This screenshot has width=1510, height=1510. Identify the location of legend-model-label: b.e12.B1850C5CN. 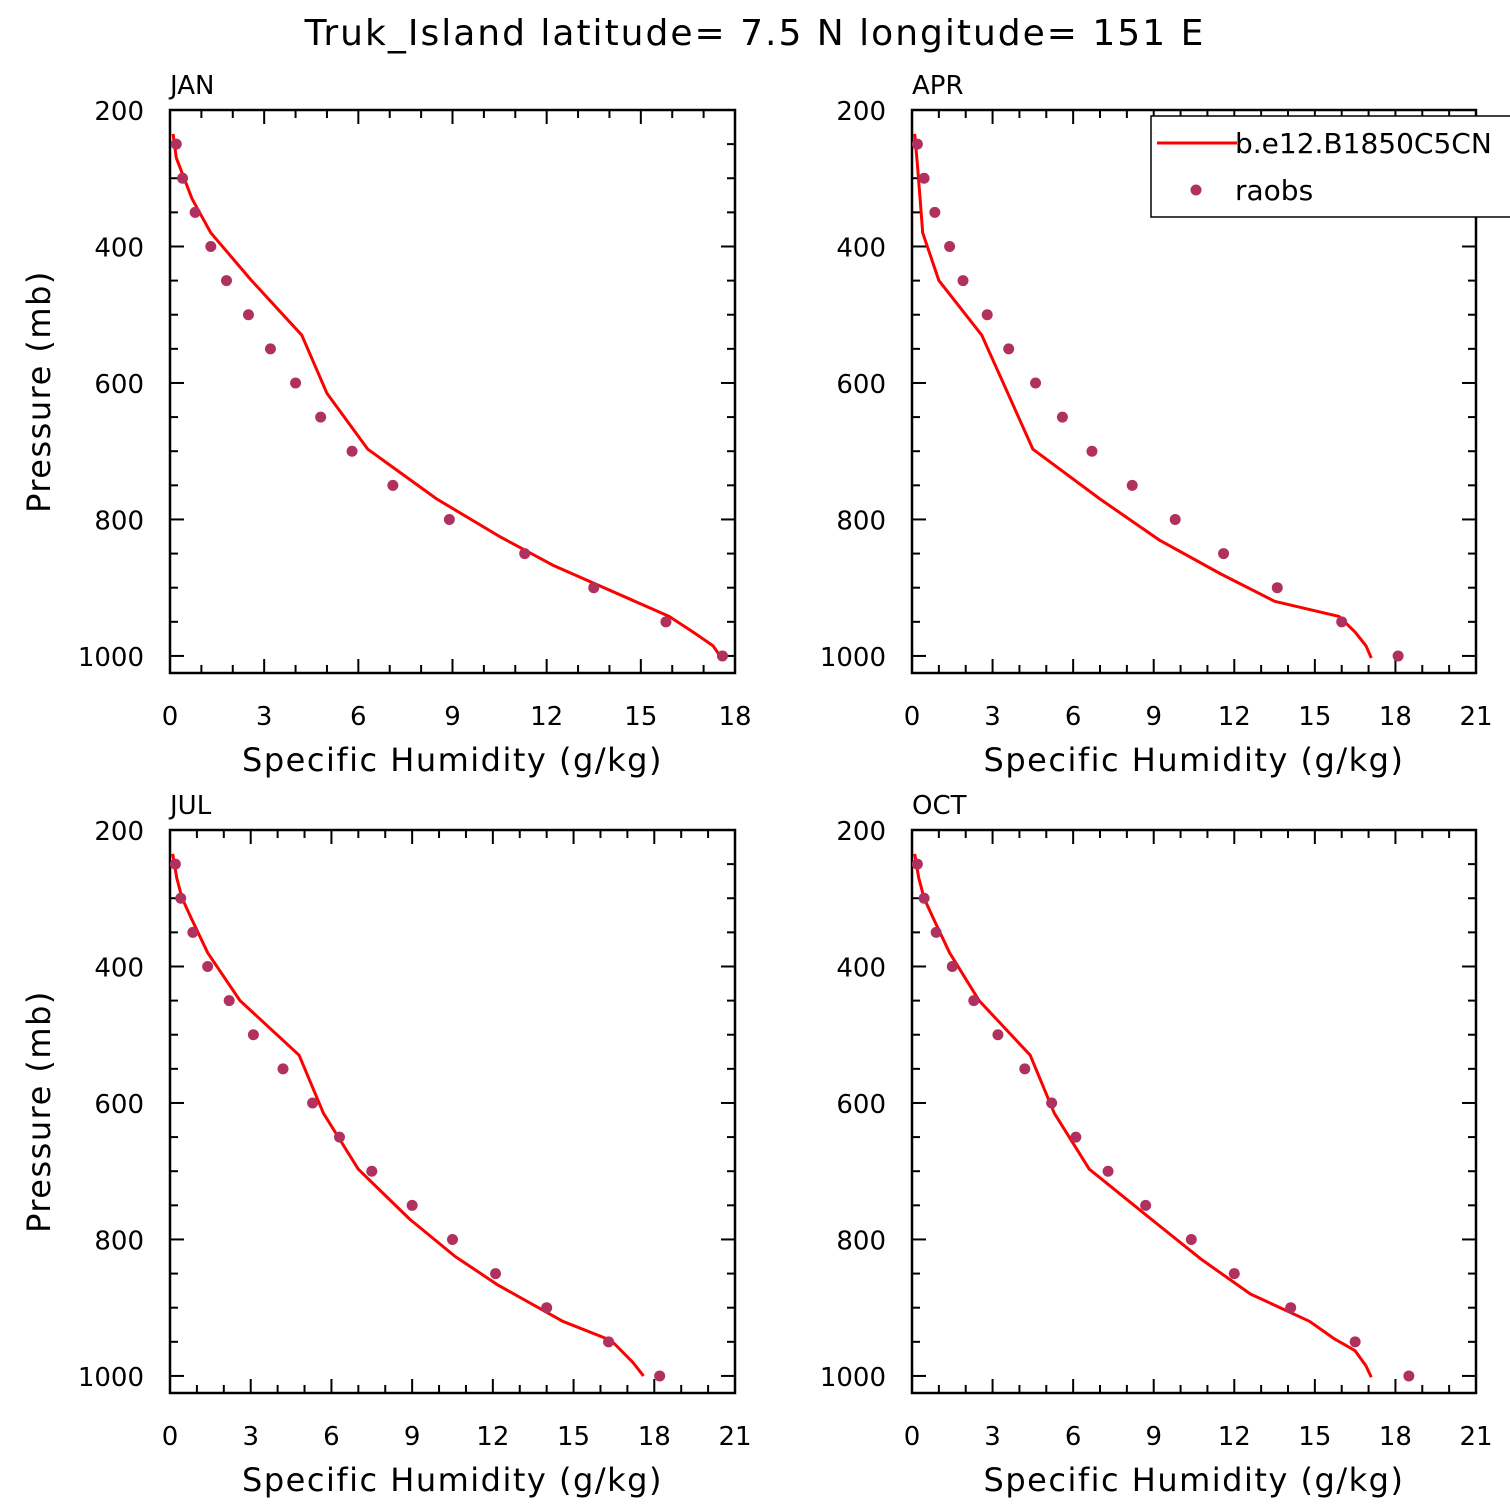
(1363, 143).